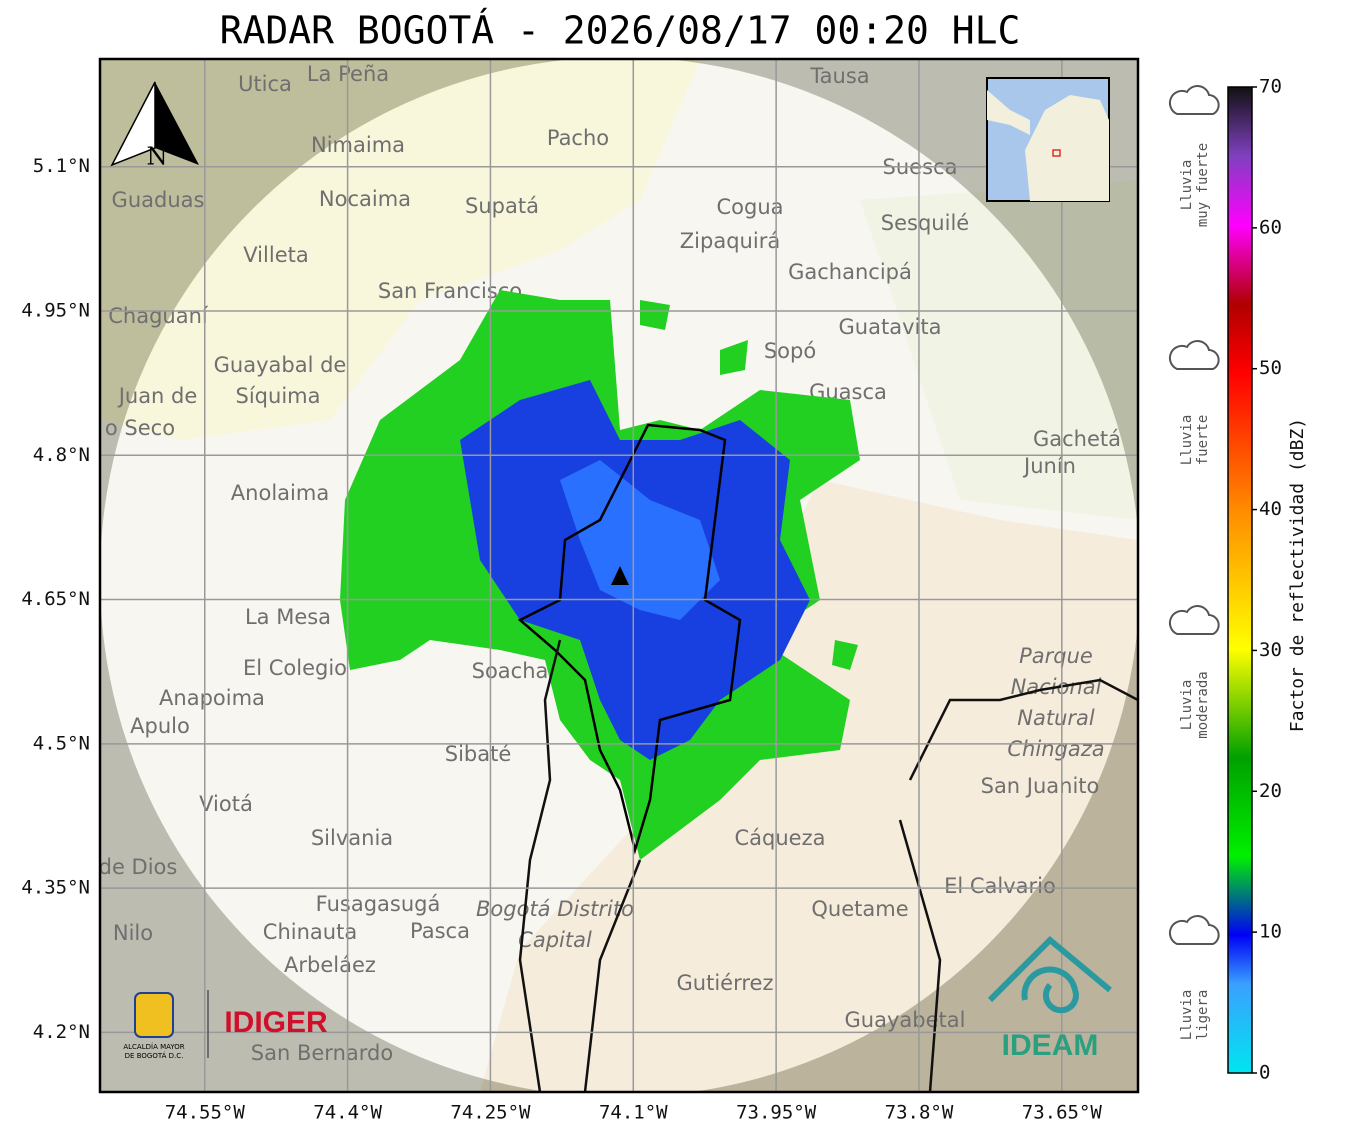  I want to click on place-label: Tausa, so click(839, 76).